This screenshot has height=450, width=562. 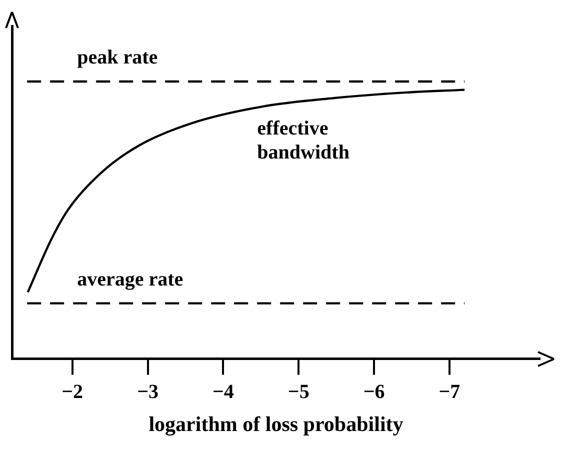 I want to click on x-tick-label: −3, so click(x=147, y=391).